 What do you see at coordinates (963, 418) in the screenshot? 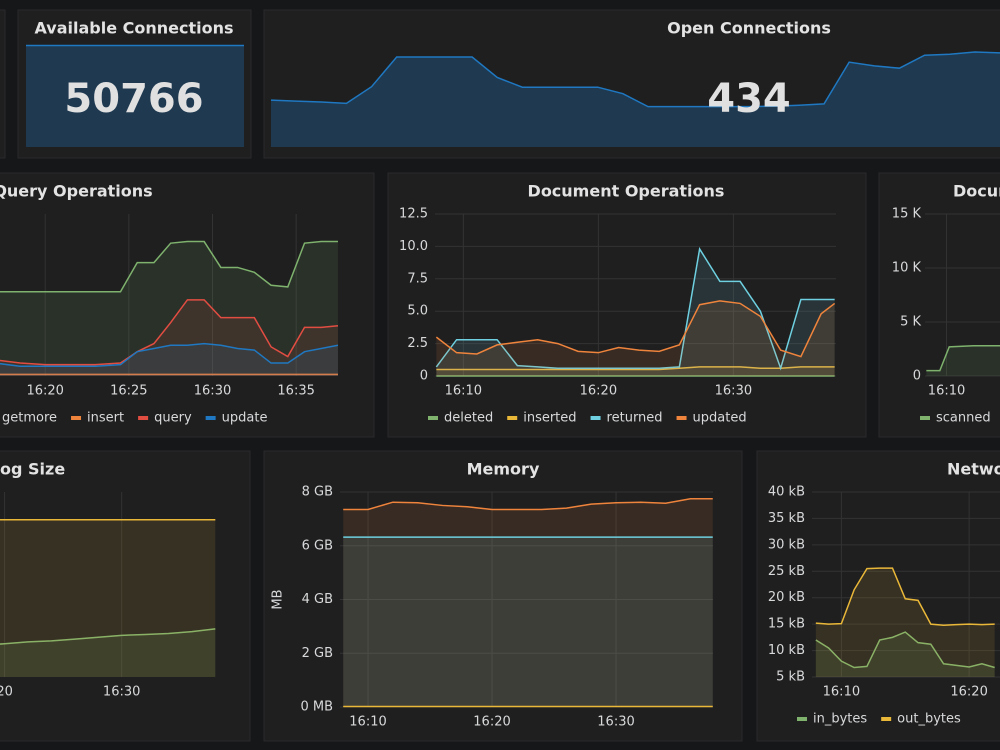
I see `legend-label: scanned` at bounding box center [963, 418].